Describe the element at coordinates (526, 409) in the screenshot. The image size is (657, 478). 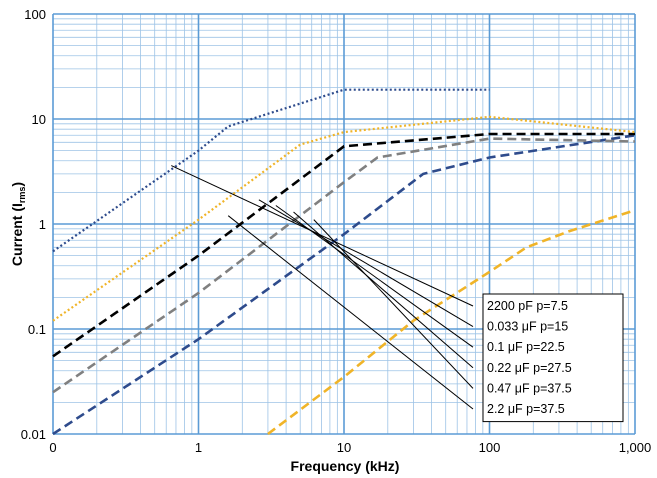
I see `legend-entry-text: 2.2 μF p=37.5` at that location.